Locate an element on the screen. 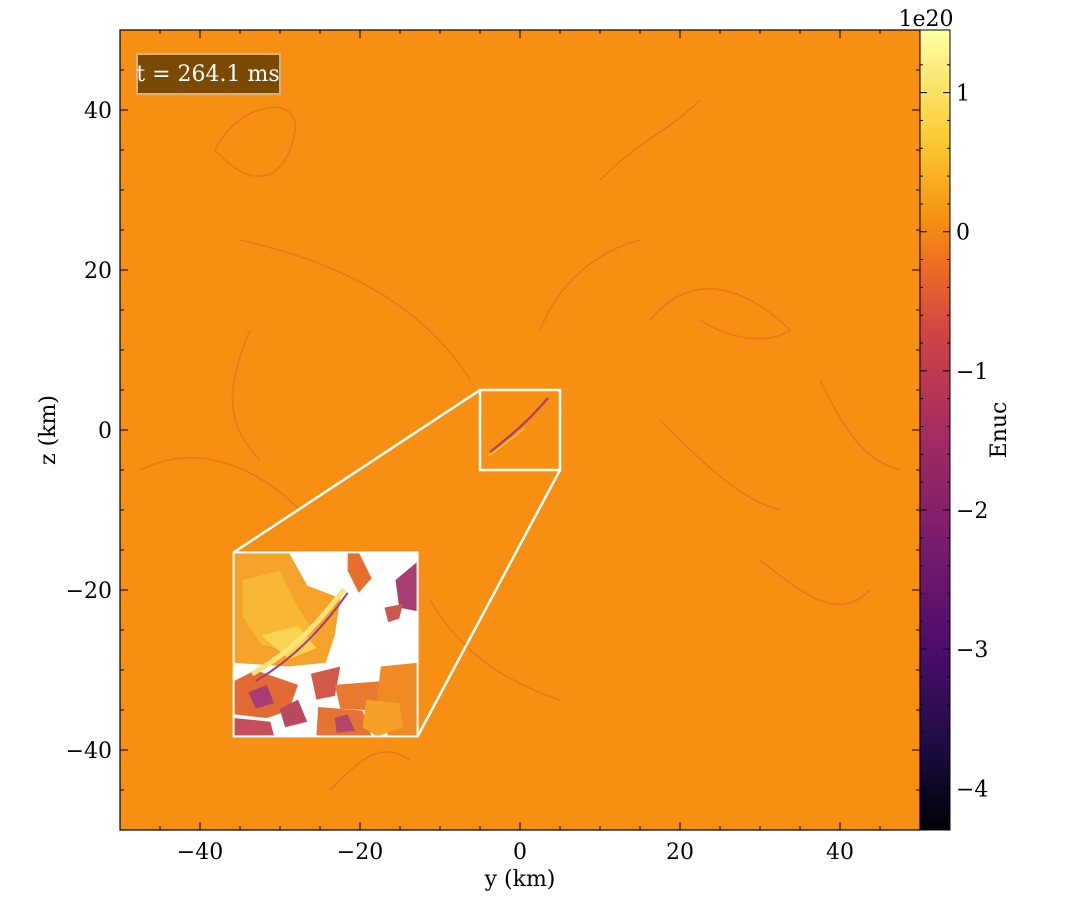 The image size is (1085, 920). y-tick-label: −20 is located at coordinates (89, 591).